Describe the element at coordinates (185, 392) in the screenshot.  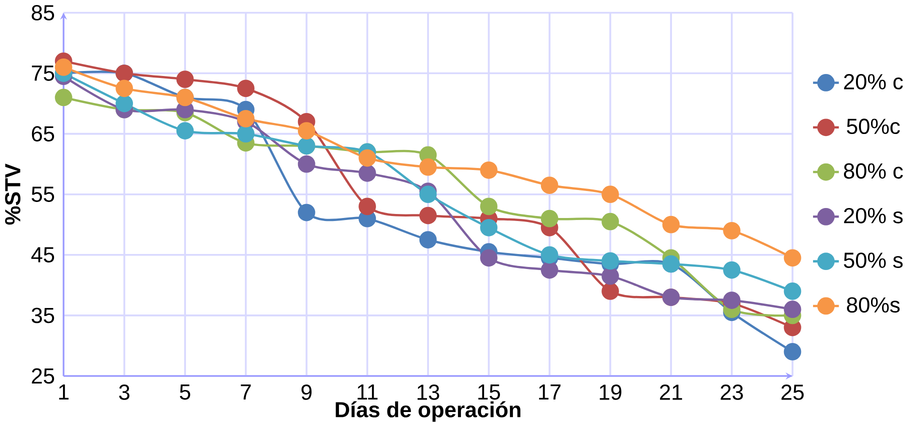
I see `x-tick-label: 5` at that location.